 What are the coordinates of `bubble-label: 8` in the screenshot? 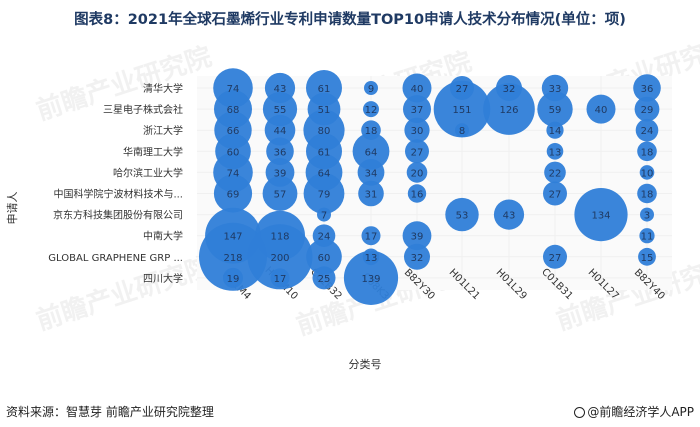 It's located at (462, 131).